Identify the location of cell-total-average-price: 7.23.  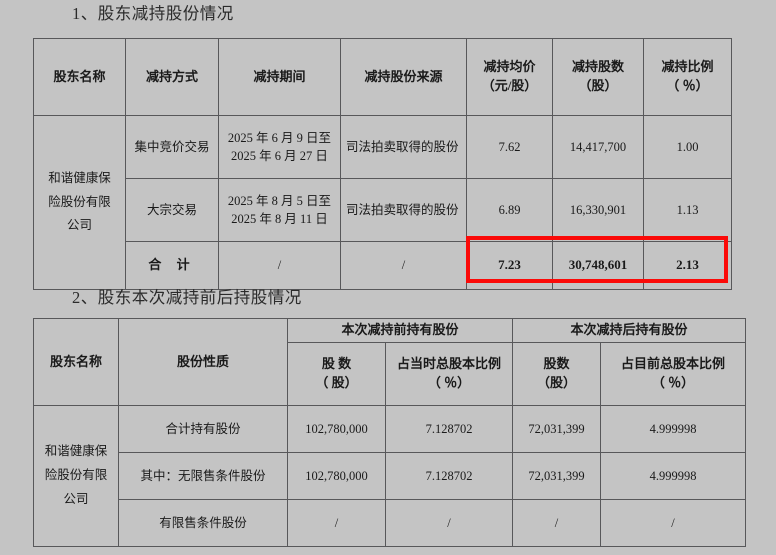
(509, 265).